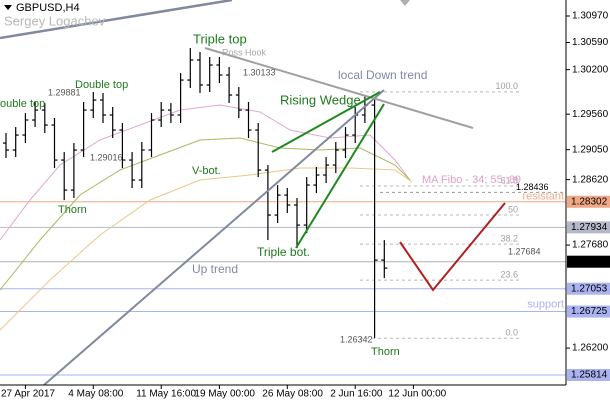 This screenshot has height=400, width=610. Describe the element at coordinates (590, 114) in the screenshot. I see `y-tick-label: 1.29560` at that location.